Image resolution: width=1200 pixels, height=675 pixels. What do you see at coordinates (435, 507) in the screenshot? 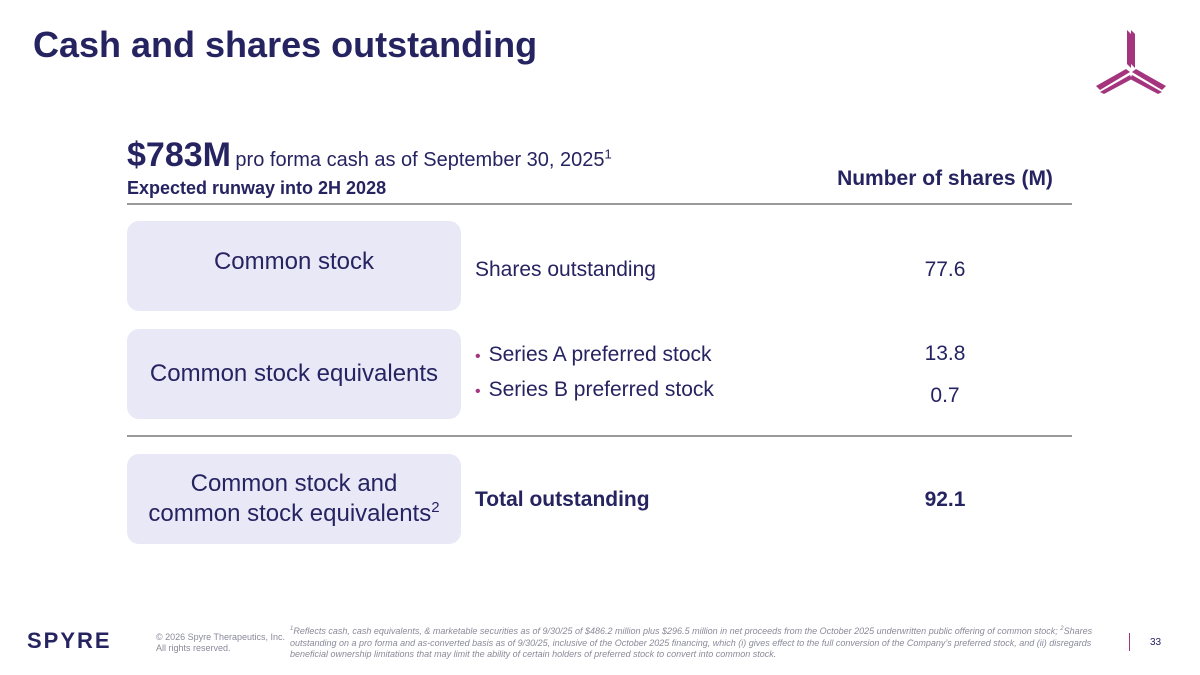
I see `footnote-ref-2: 2` at bounding box center [435, 507].